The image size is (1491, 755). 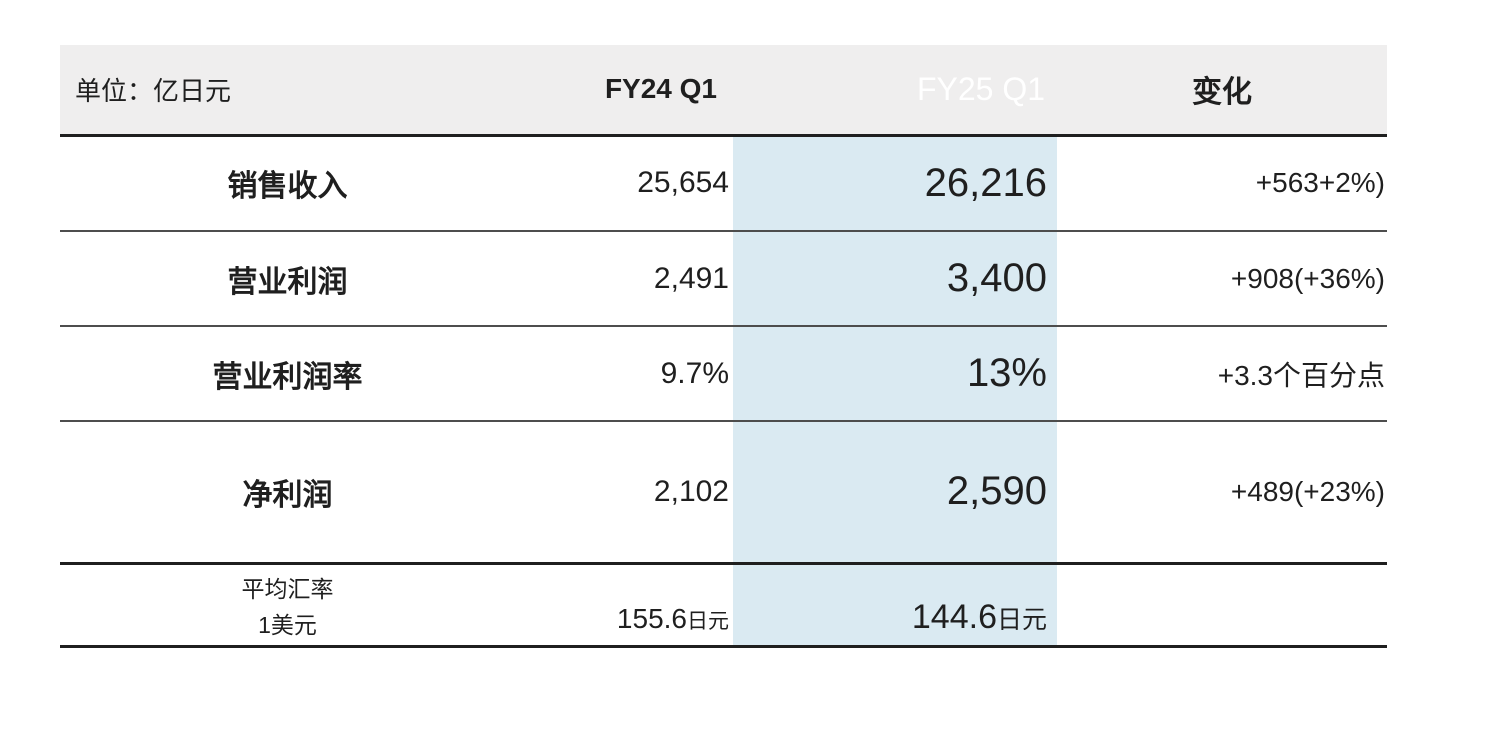 I want to click on exchange-rate-fy24-value: 155.6日元, so click(x=624, y=605).